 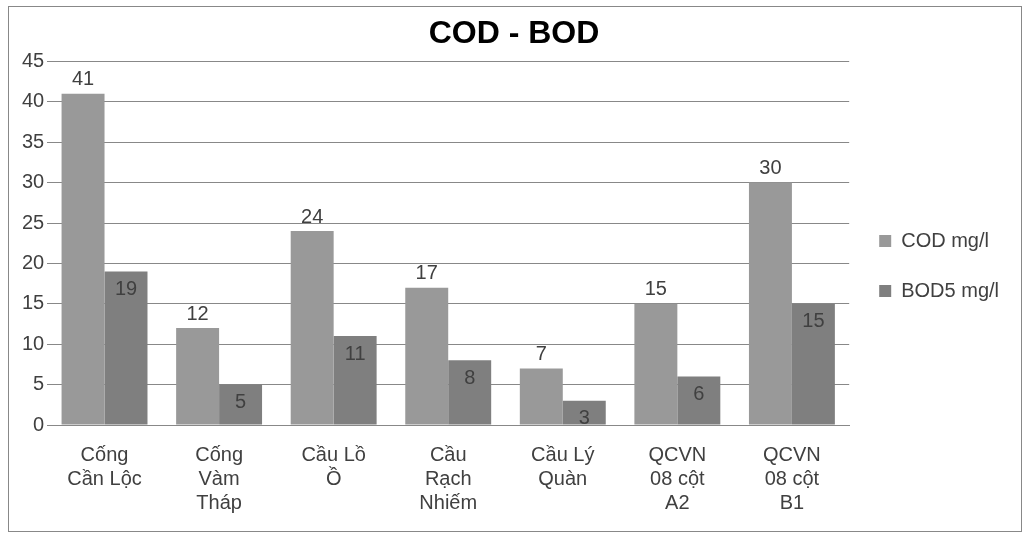 I want to click on x-tick-label: Cầu Lý Quàn, so click(x=563, y=465).